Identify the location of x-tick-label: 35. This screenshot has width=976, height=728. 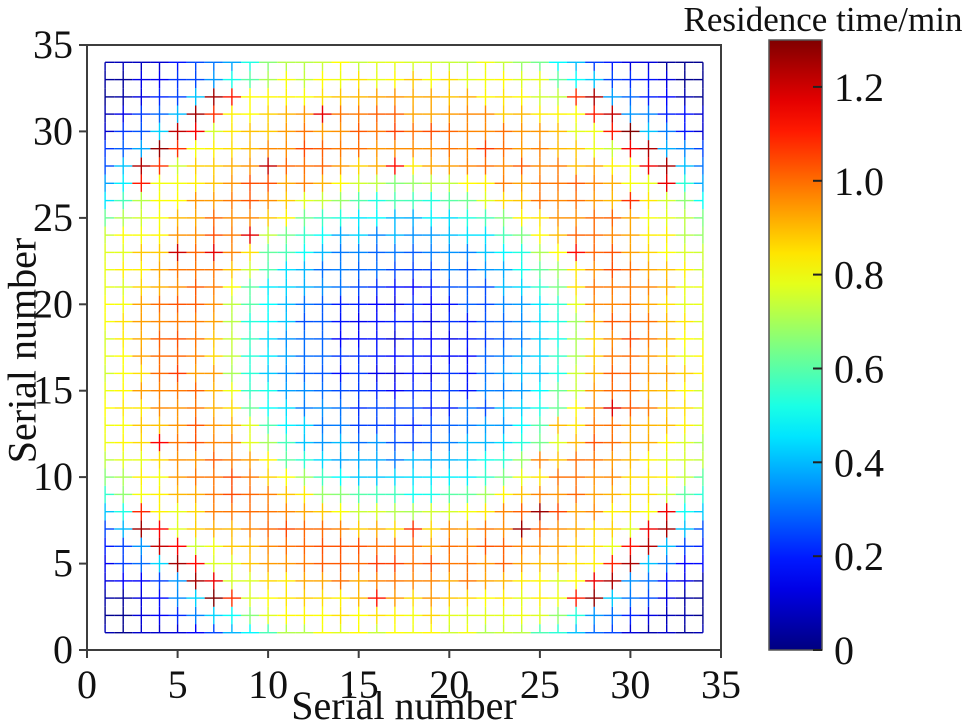
(721, 684).